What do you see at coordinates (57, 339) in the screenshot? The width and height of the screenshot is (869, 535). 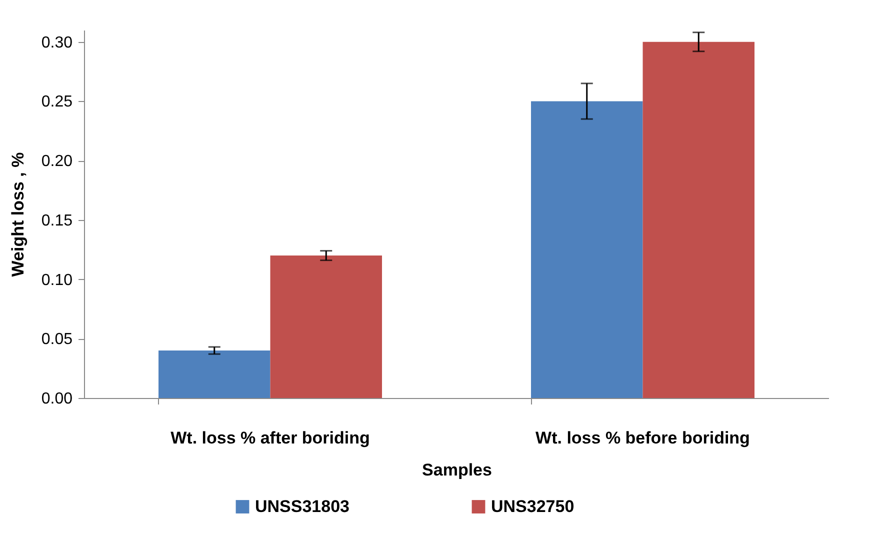 I see `y-tick-label: 0.05` at bounding box center [57, 339].